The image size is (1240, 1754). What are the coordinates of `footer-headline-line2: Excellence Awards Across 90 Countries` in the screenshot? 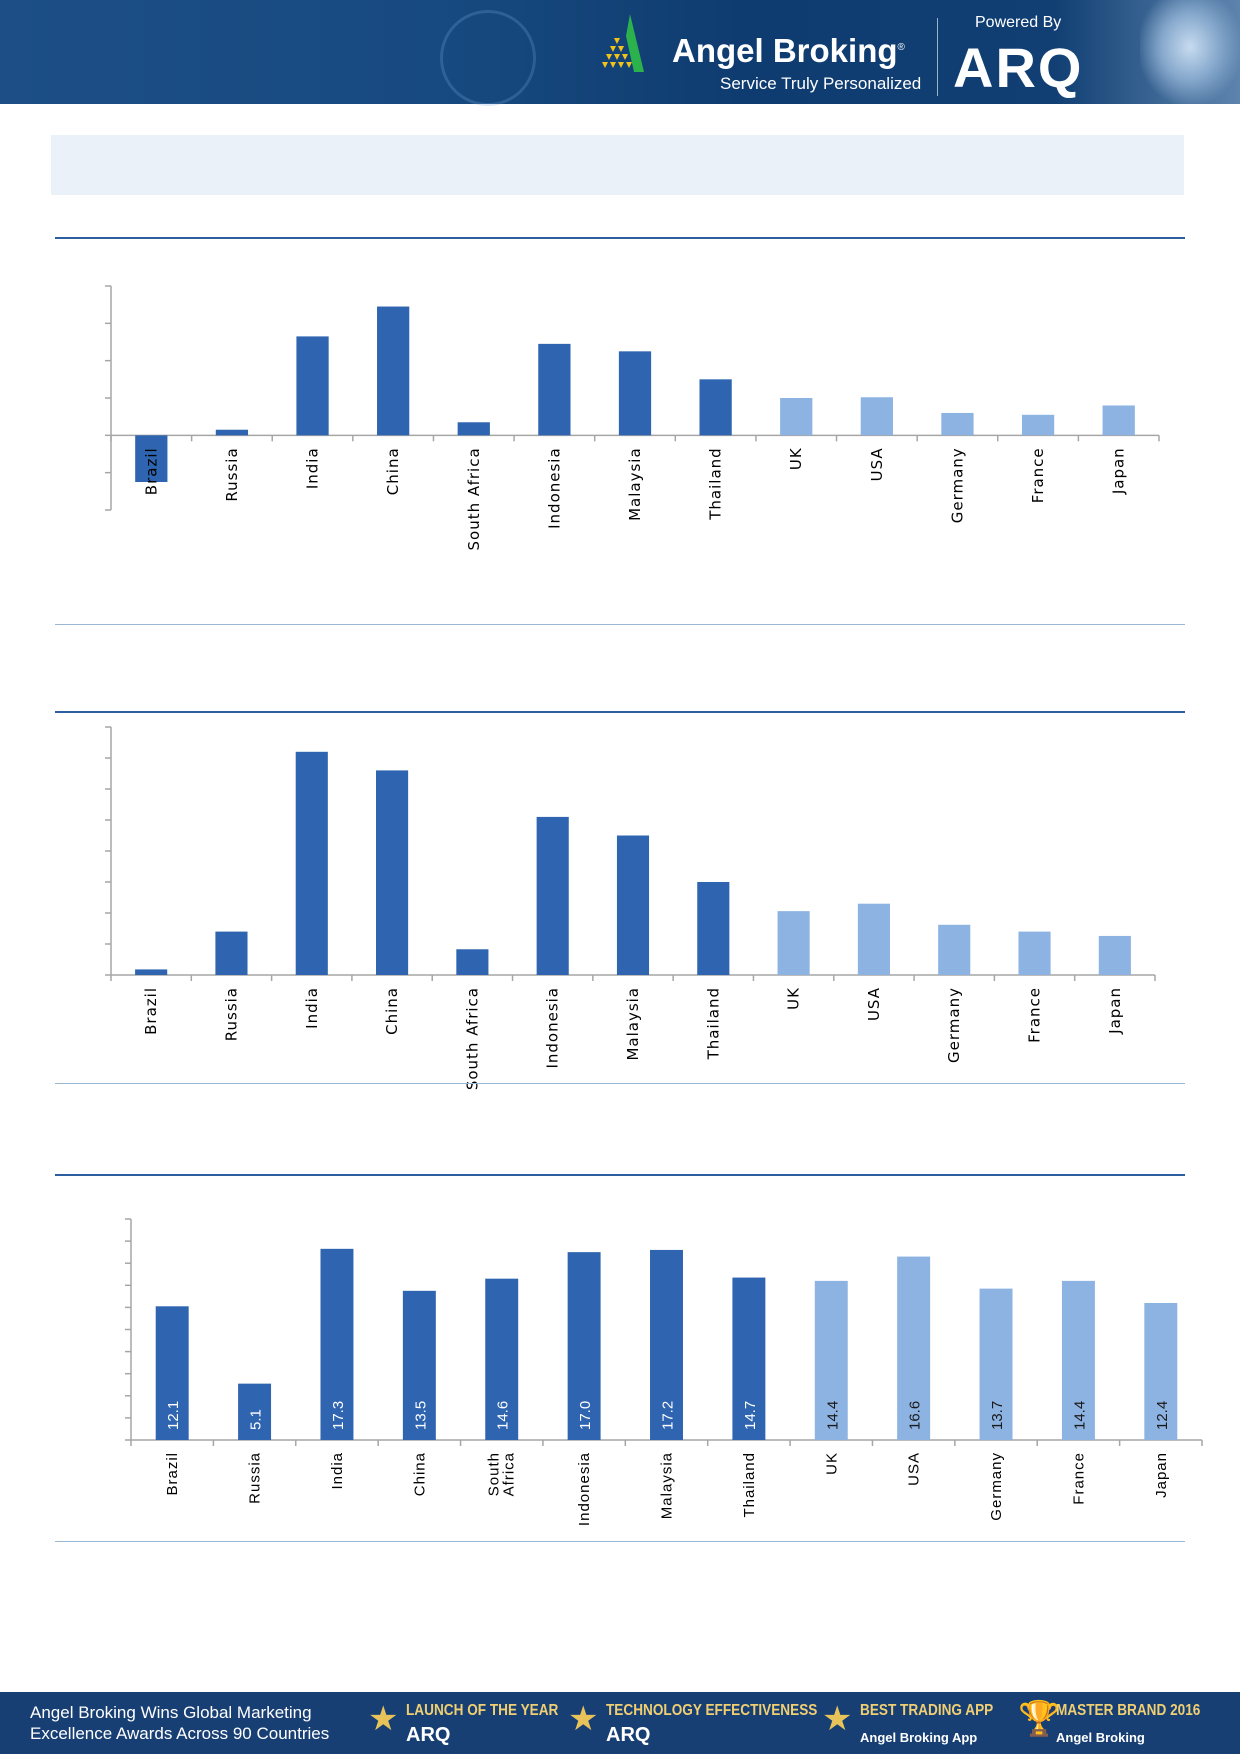 It's located at (180, 1733).